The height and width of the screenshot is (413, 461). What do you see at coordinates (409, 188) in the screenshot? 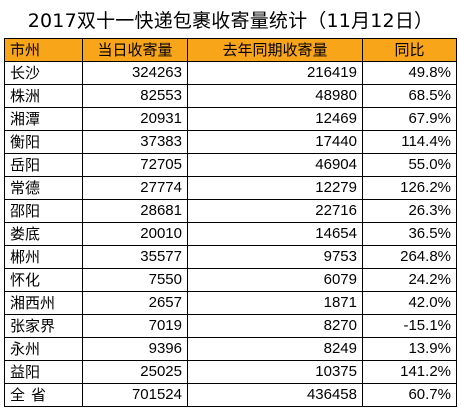
I see `cell-yoy: 126.2%` at bounding box center [409, 188].